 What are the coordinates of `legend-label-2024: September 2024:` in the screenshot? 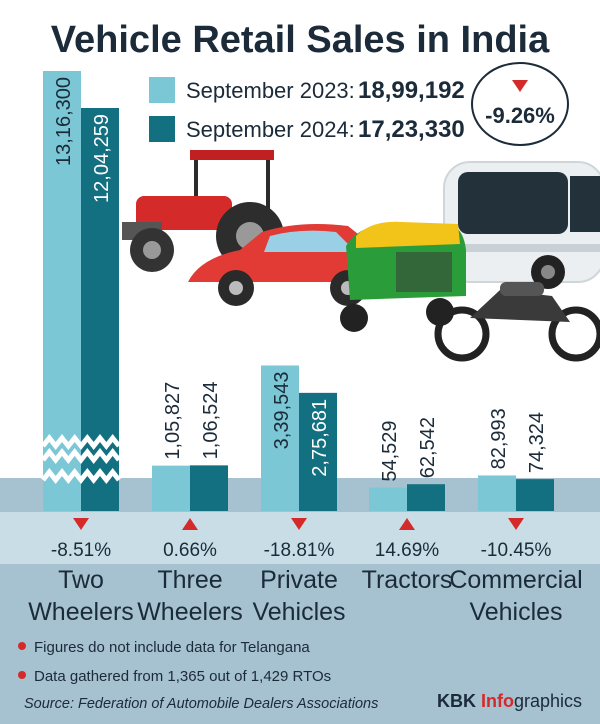 It's located at (270, 129).